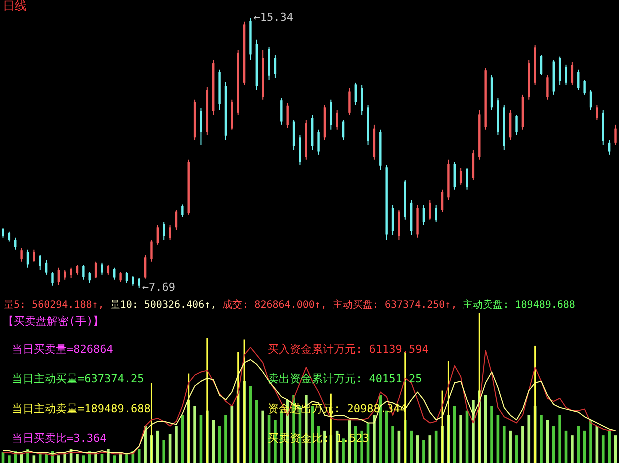 The image size is (619, 463). I want to click on chart-title: 日线, so click(15, 6).